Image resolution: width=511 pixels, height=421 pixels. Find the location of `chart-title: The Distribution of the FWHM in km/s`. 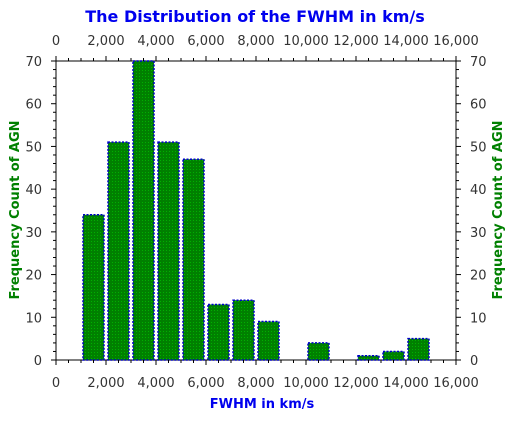

chart-title: The Distribution of the FWHM in km/s is located at coordinates (255, 16).